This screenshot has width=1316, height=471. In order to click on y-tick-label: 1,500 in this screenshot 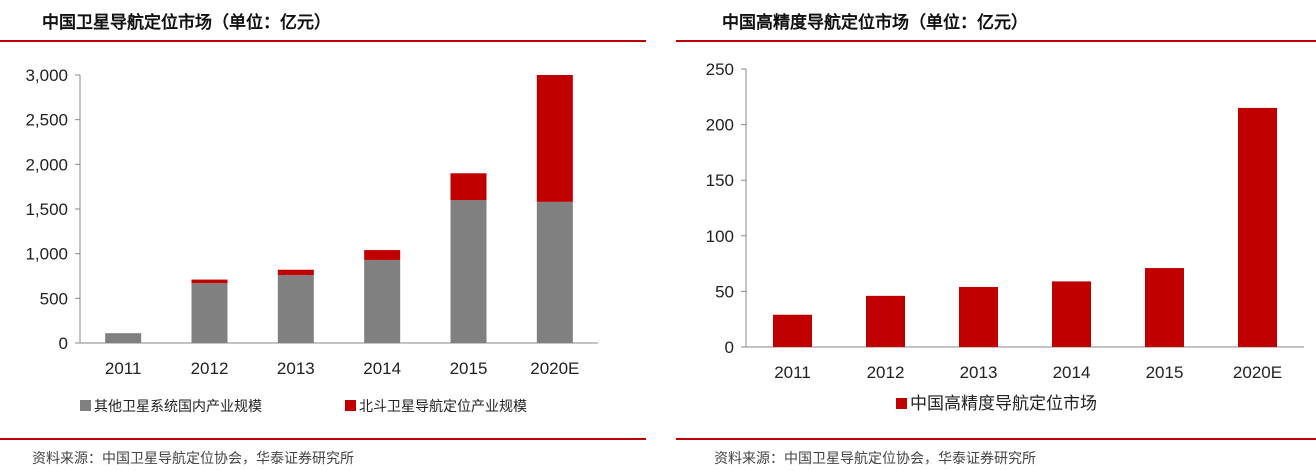, I will do `click(46, 209)`.